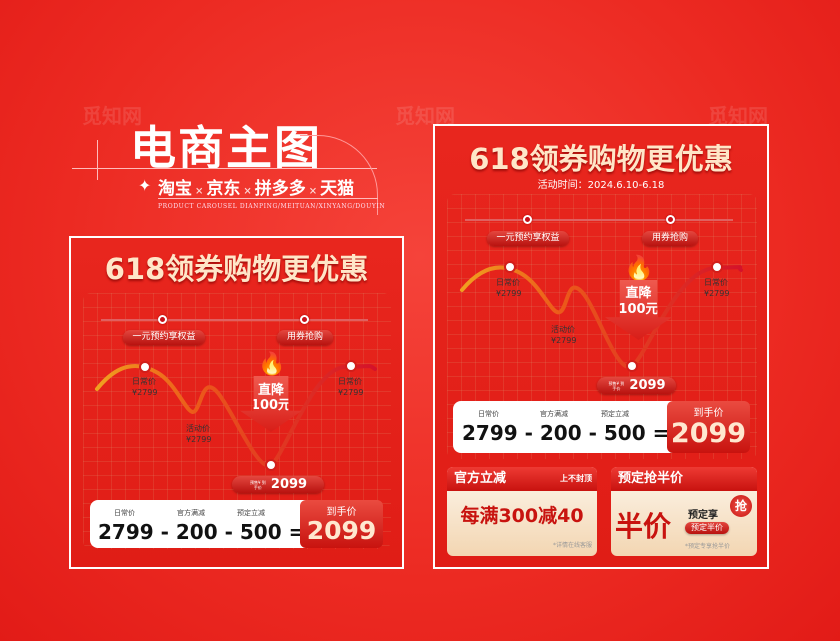  What do you see at coordinates (226, 148) in the screenshot?
I see `hero-title: 电商主图` at bounding box center [226, 148].